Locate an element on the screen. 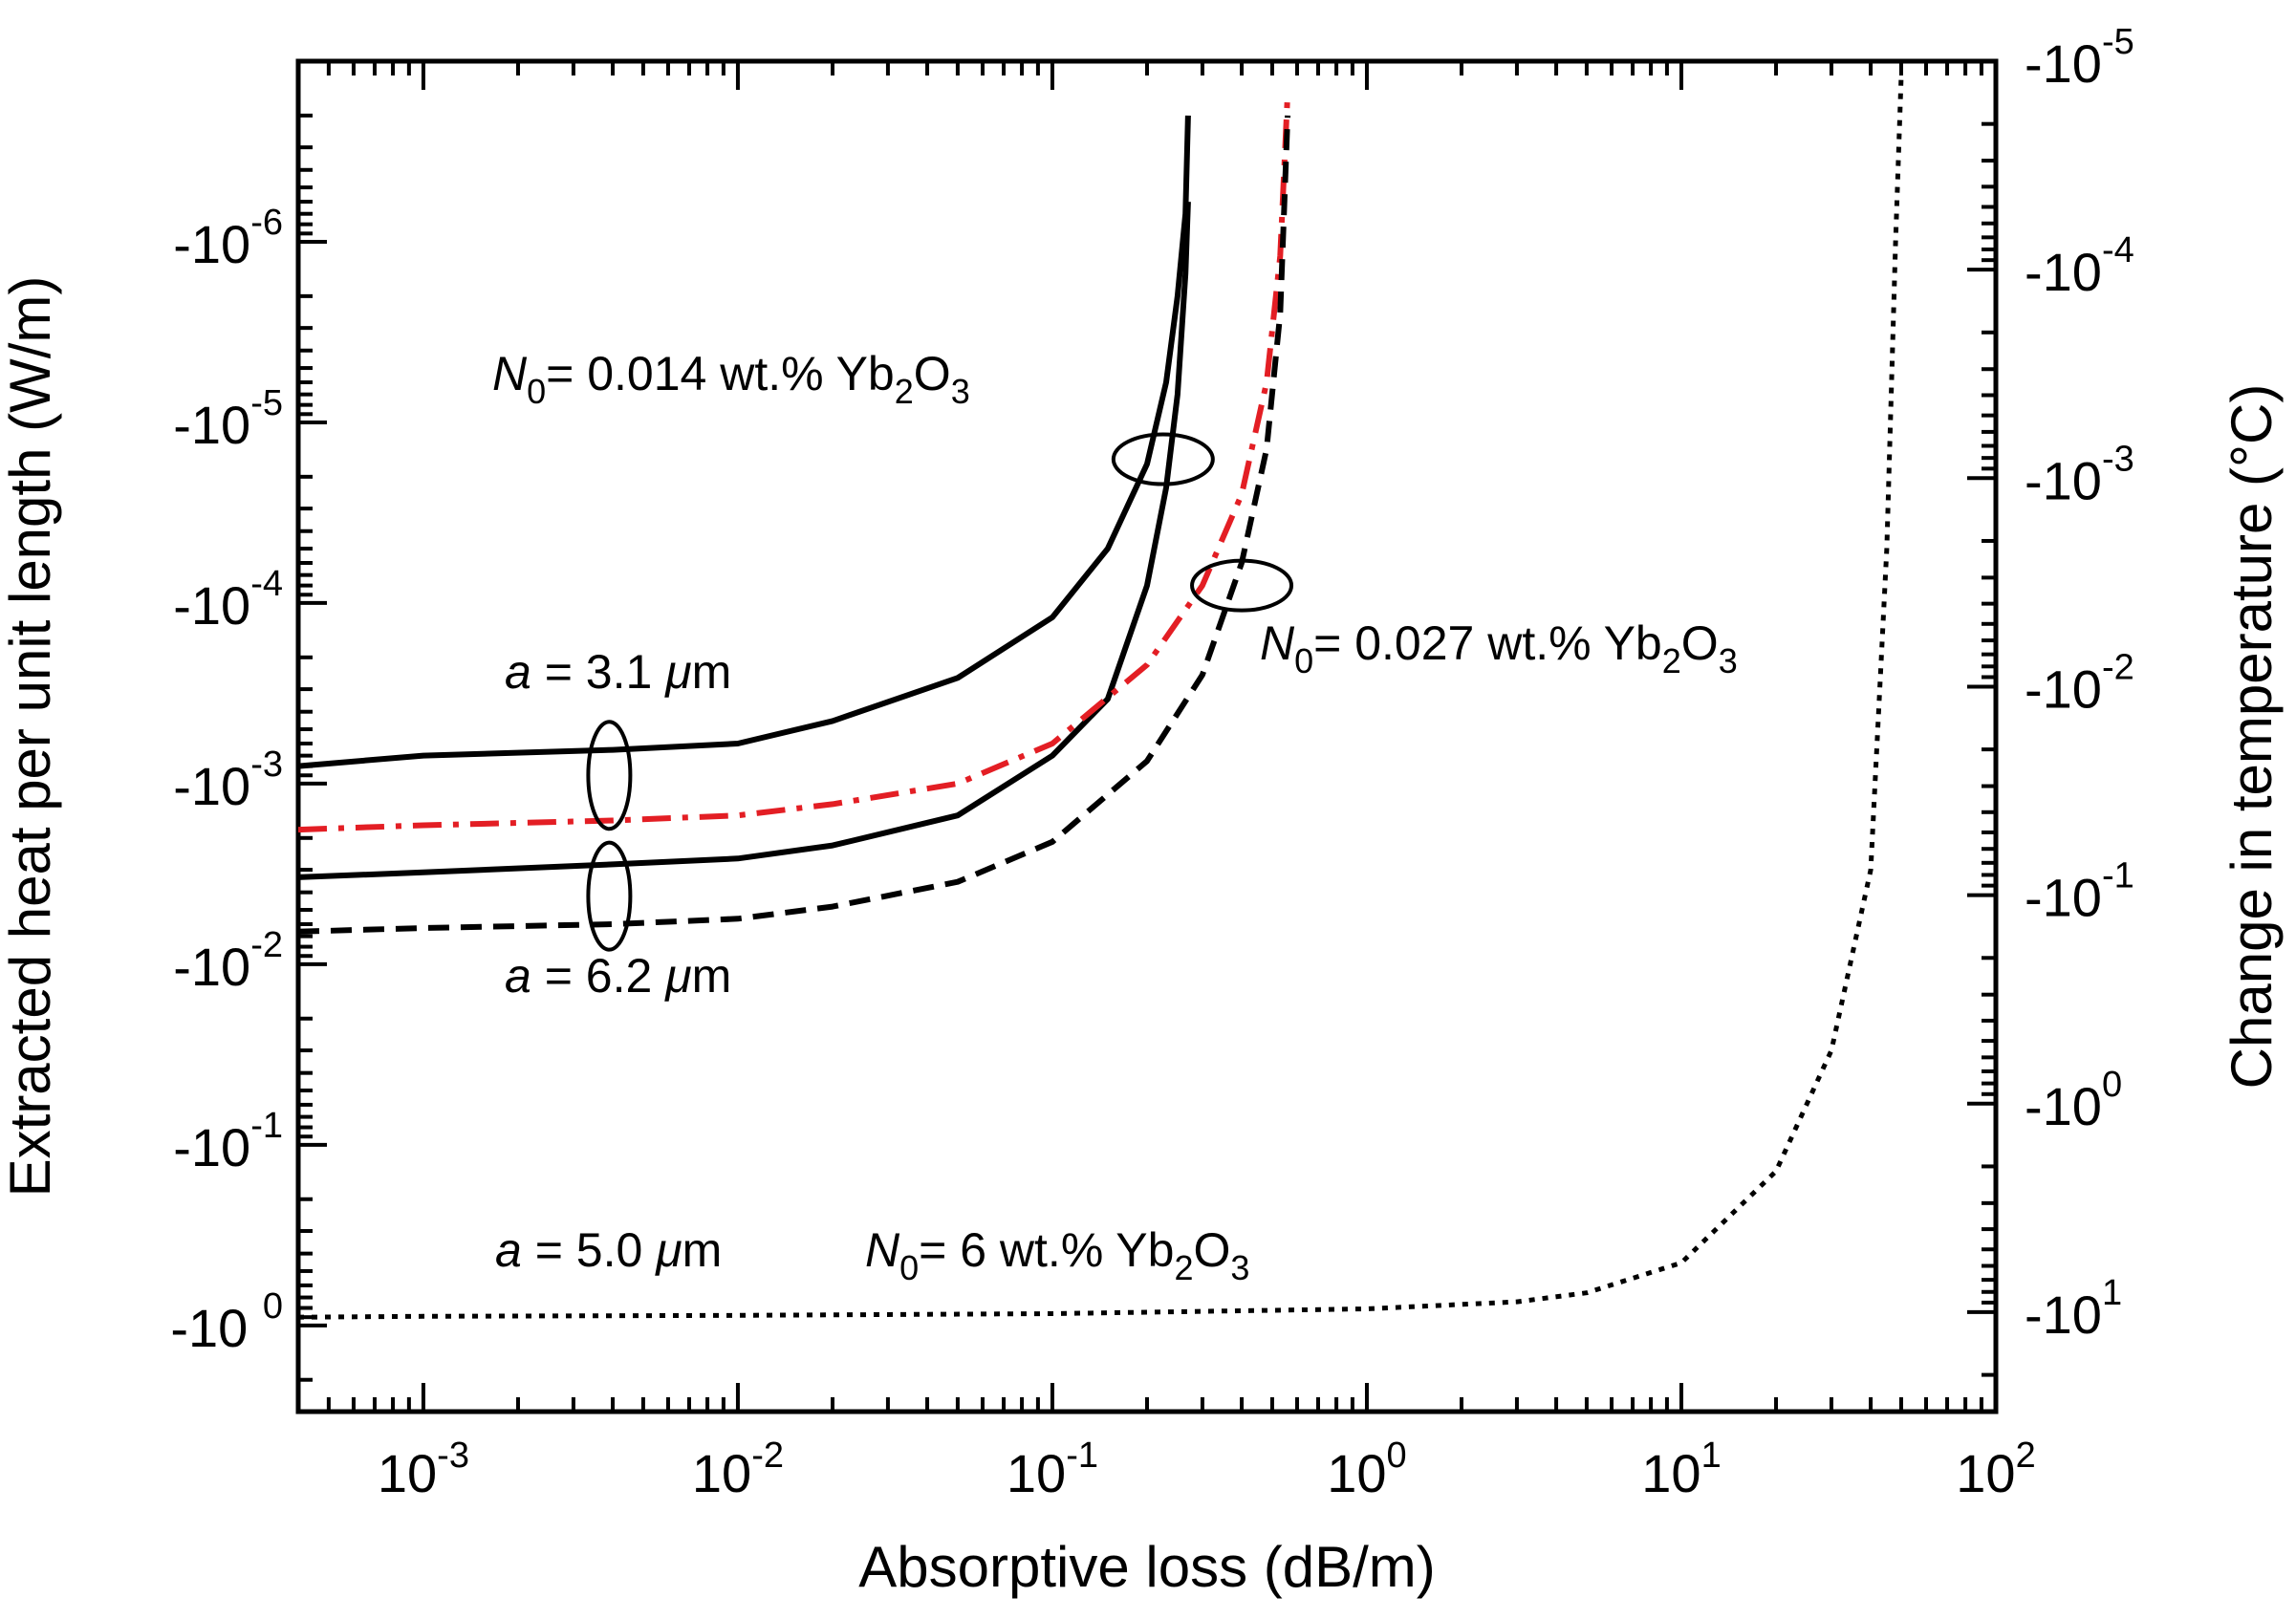 The width and height of the screenshot is (2296, 1619). y-tick-label: -10-5 is located at coordinates (228, 419).